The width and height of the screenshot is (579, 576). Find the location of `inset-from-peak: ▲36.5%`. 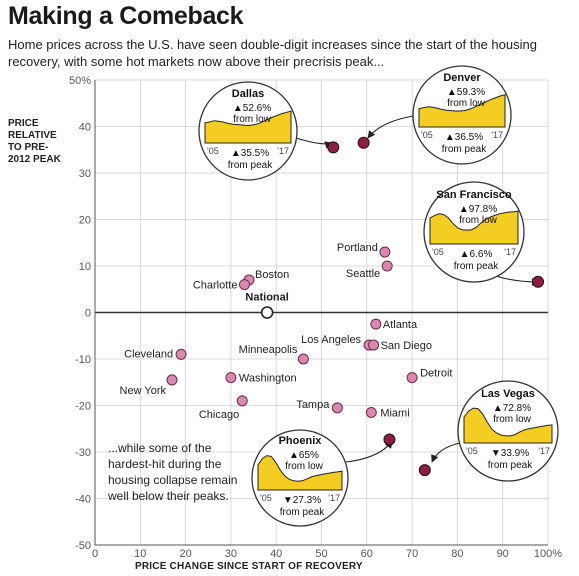

inset-from-peak: ▲36.5% is located at coordinates (464, 137).